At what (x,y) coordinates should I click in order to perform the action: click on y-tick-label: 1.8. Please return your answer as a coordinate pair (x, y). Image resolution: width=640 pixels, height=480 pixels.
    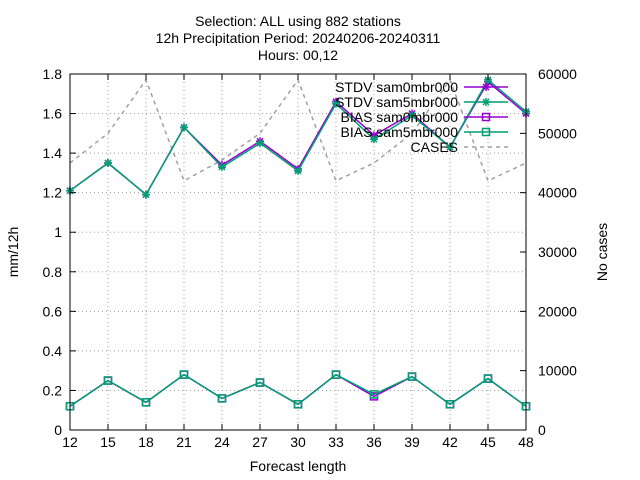
    Looking at the image, I should click on (53, 74).